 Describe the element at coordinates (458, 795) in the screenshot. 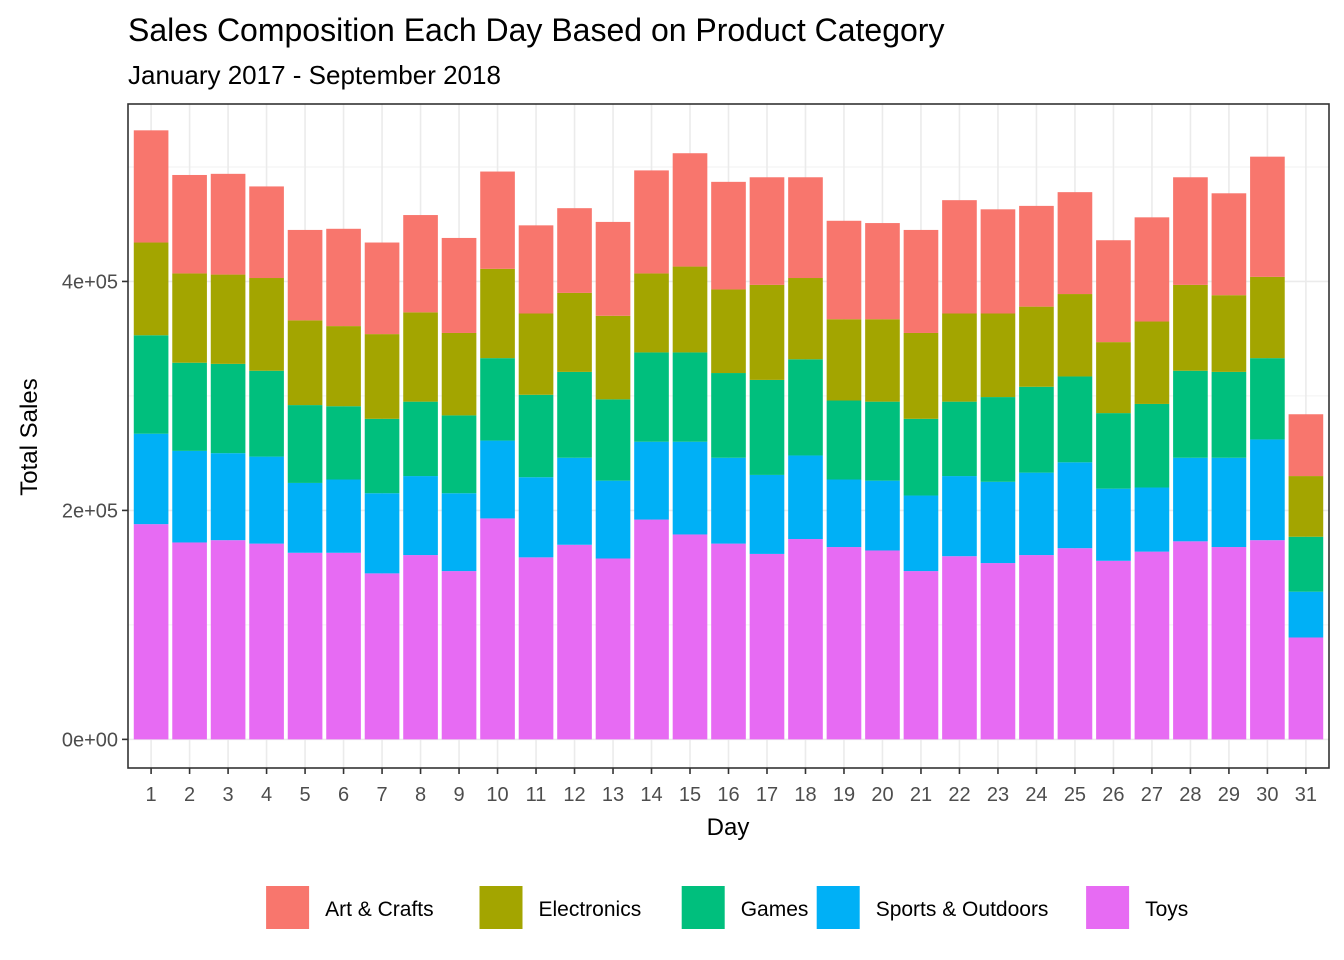

I see `x-tick-label: 9` at that location.